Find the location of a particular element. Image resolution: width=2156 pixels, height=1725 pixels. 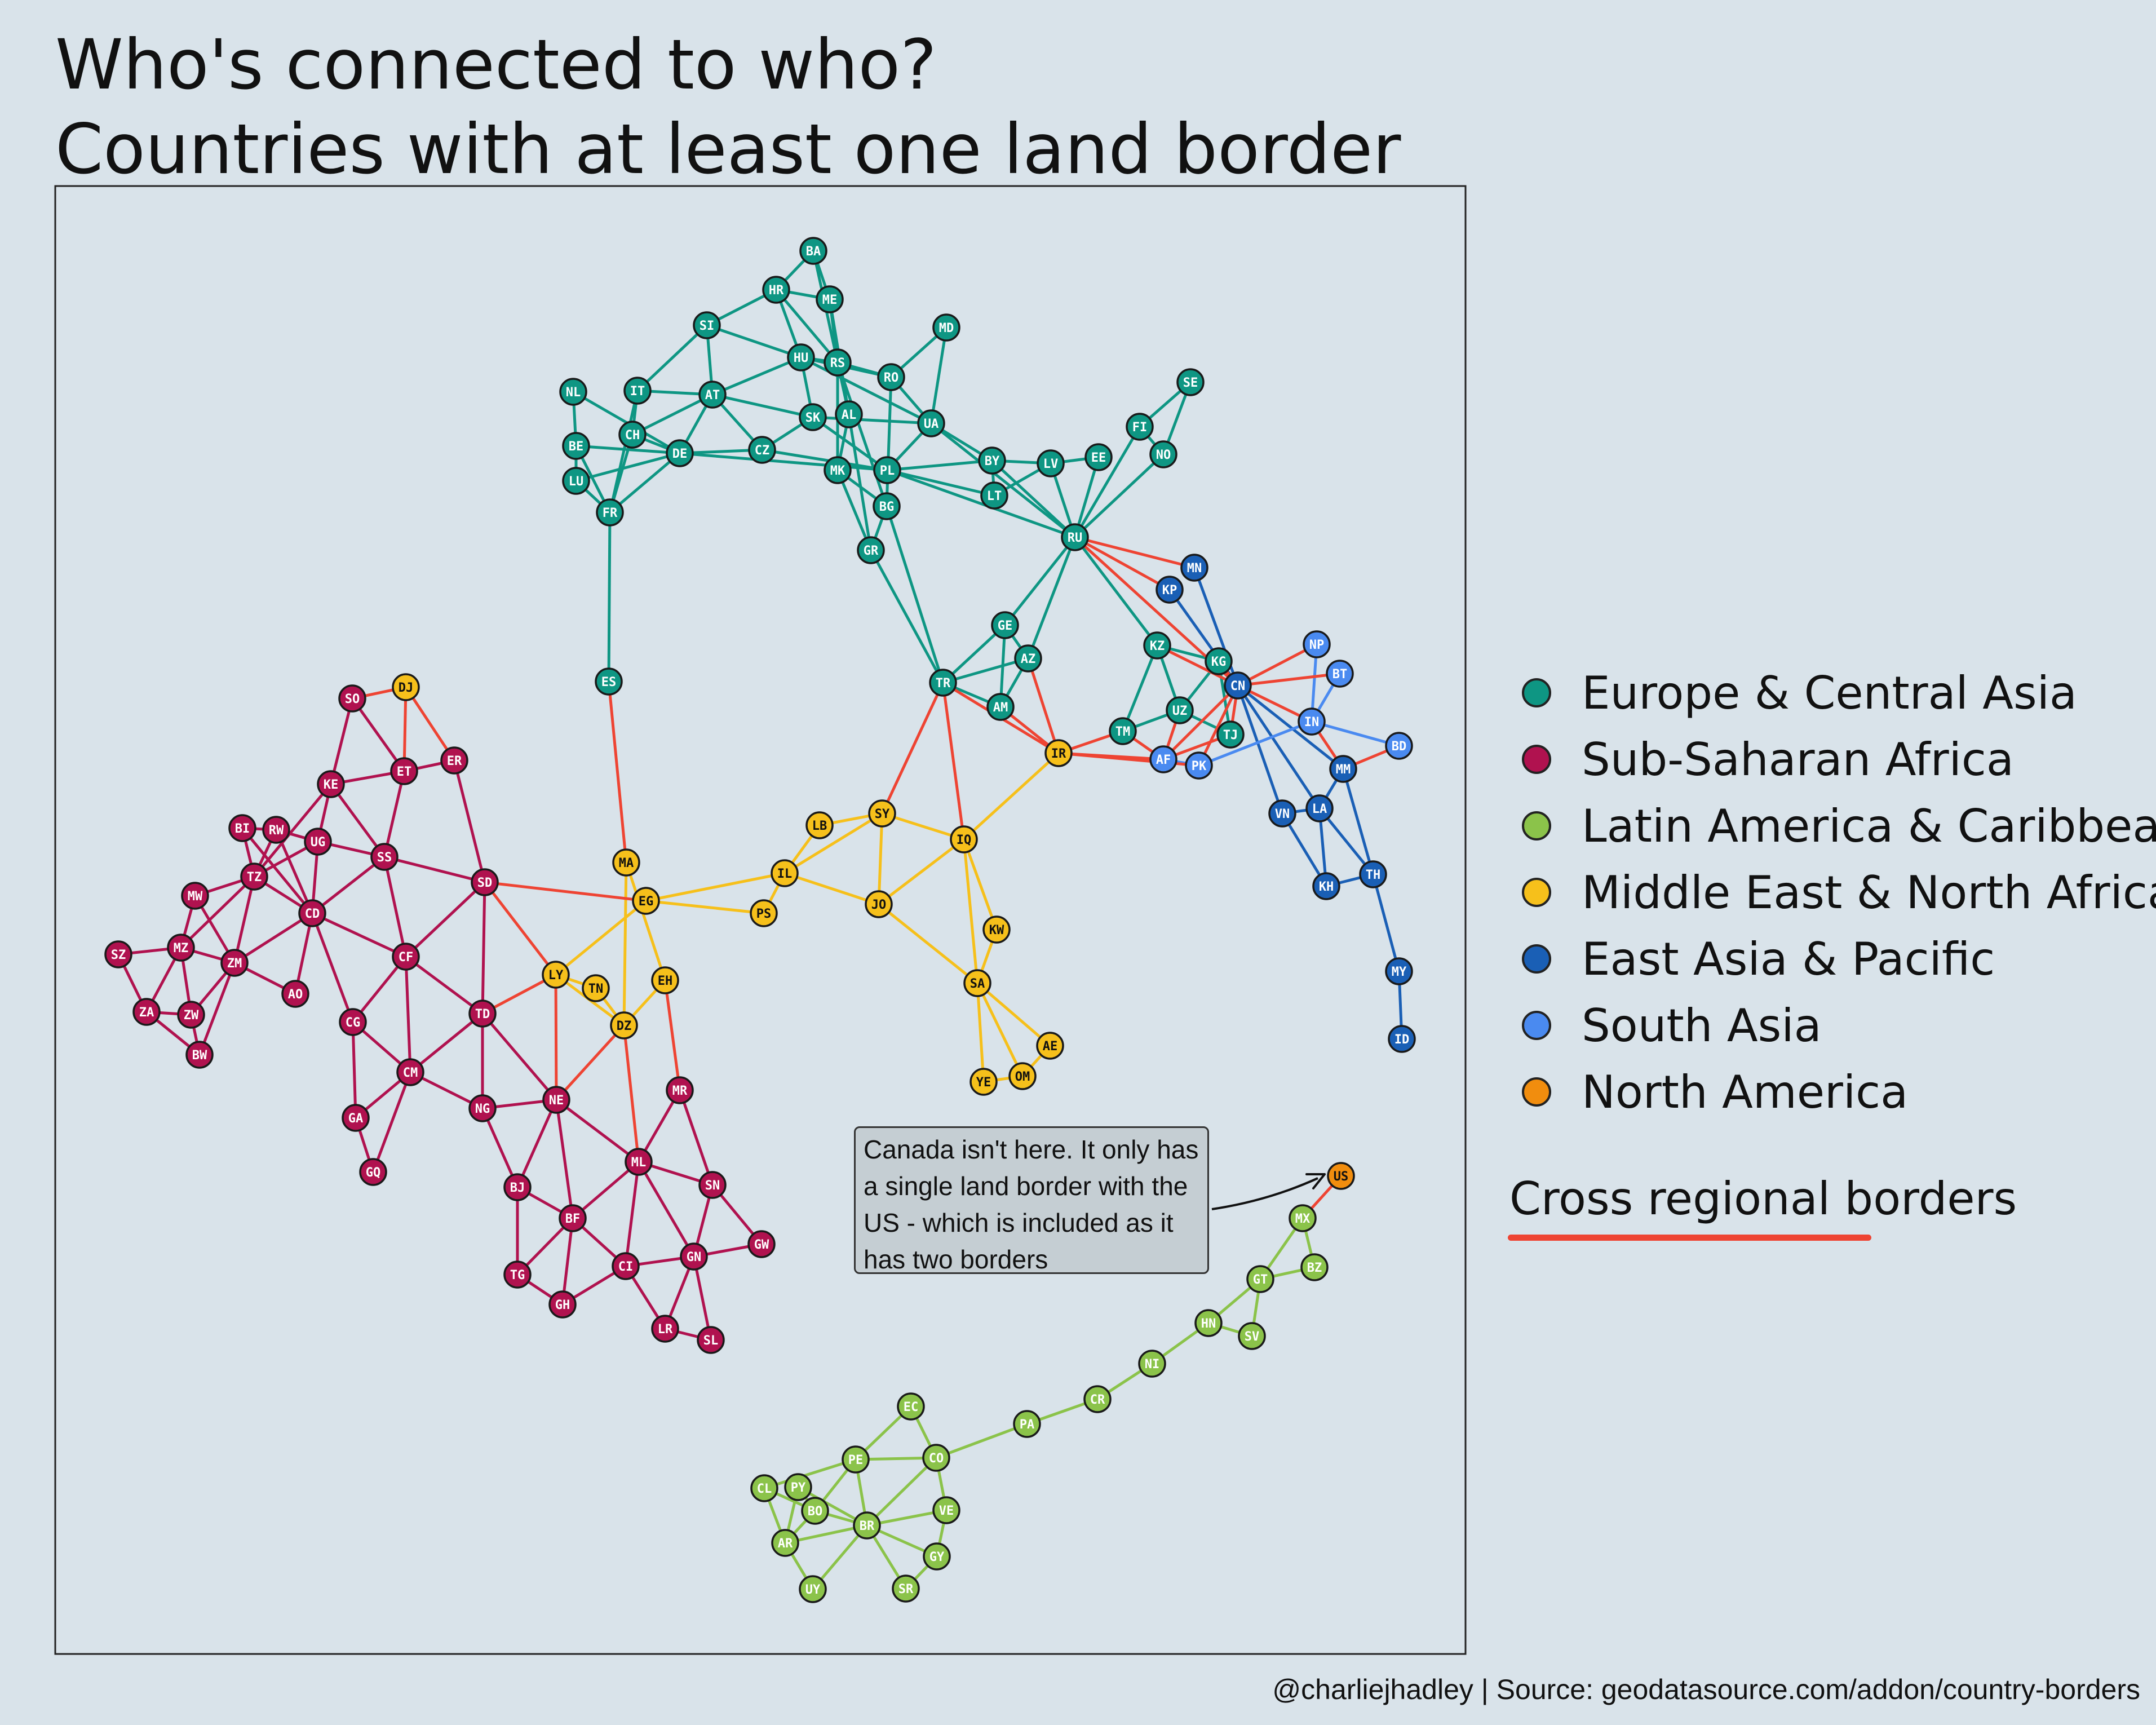

country-node-mx: MX is located at coordinates (1303, 1218).